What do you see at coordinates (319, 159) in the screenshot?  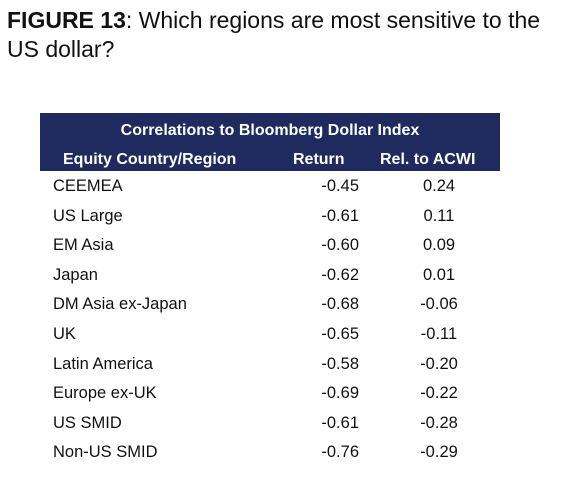 I see `column-header-return: Return` at bounding box center [319, 159].